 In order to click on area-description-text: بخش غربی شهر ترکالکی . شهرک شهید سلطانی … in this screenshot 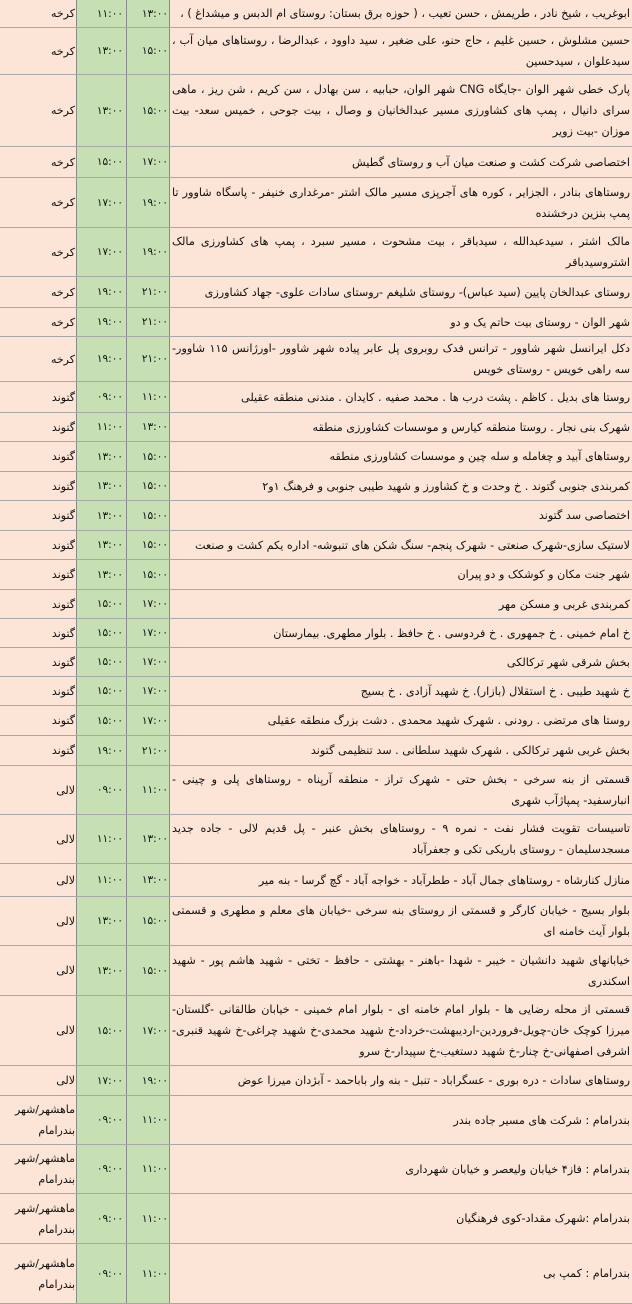, I will do `click(470, 750)`.